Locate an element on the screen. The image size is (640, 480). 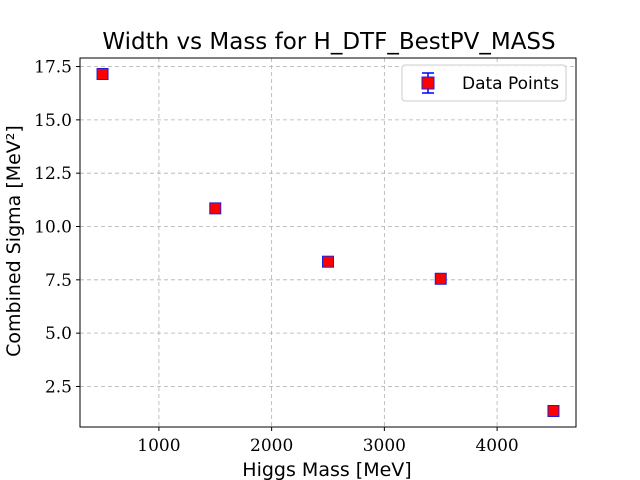
y-axis-label: Combined Sigma [MeV²] is located at coordinates (14, 241).